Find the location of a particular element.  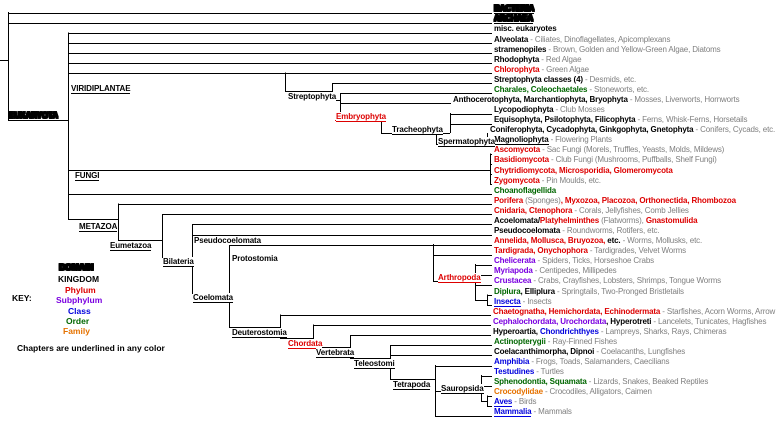

taxon-name: Choanoflagellida is located at coordinates (525, 190).